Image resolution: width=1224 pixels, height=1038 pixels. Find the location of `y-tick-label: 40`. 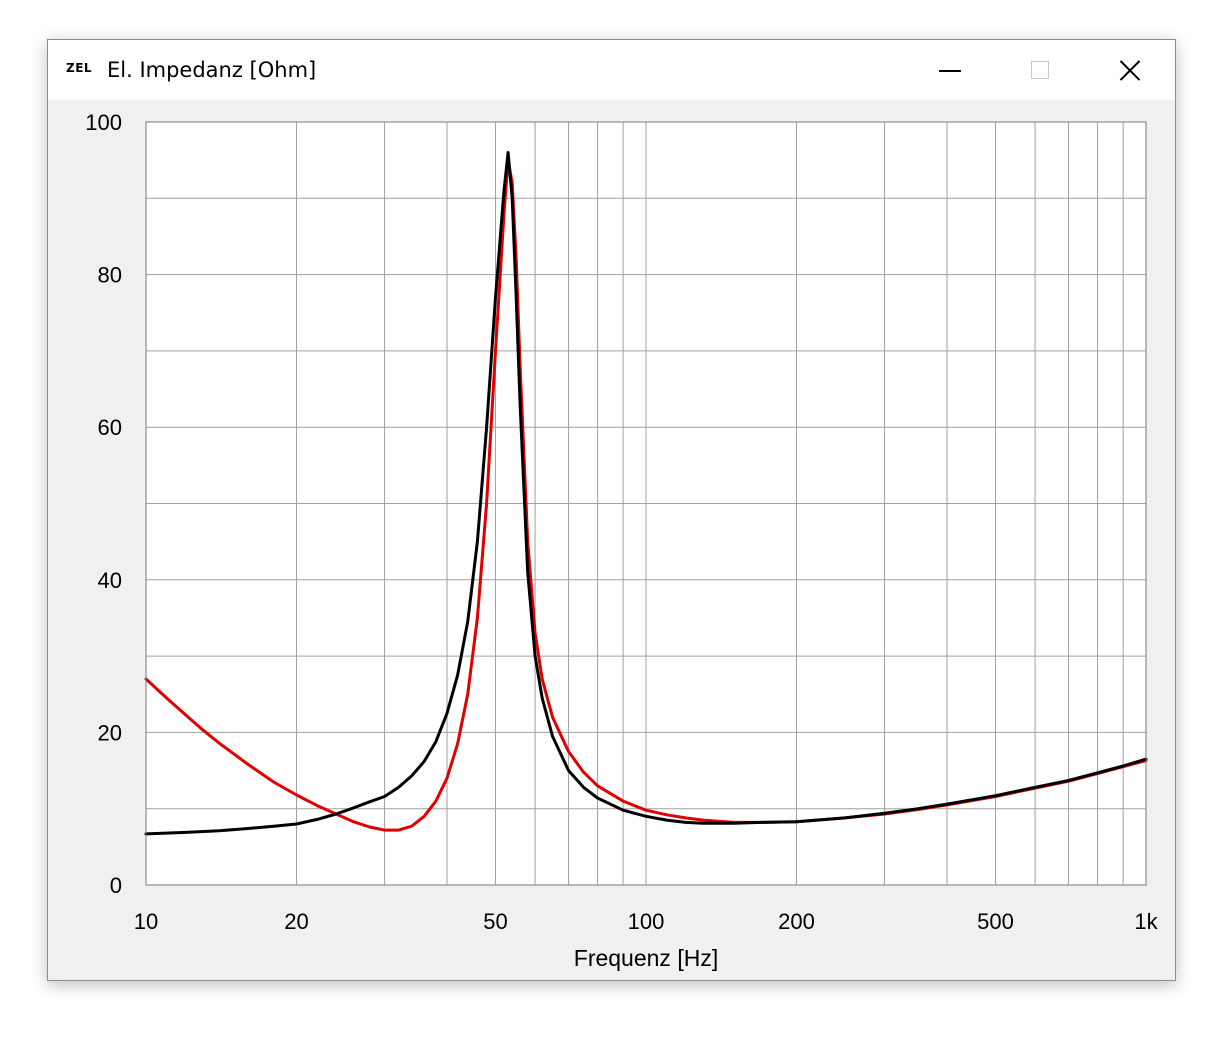

y-tick-label: 40 is located at coordinates (110, 580).